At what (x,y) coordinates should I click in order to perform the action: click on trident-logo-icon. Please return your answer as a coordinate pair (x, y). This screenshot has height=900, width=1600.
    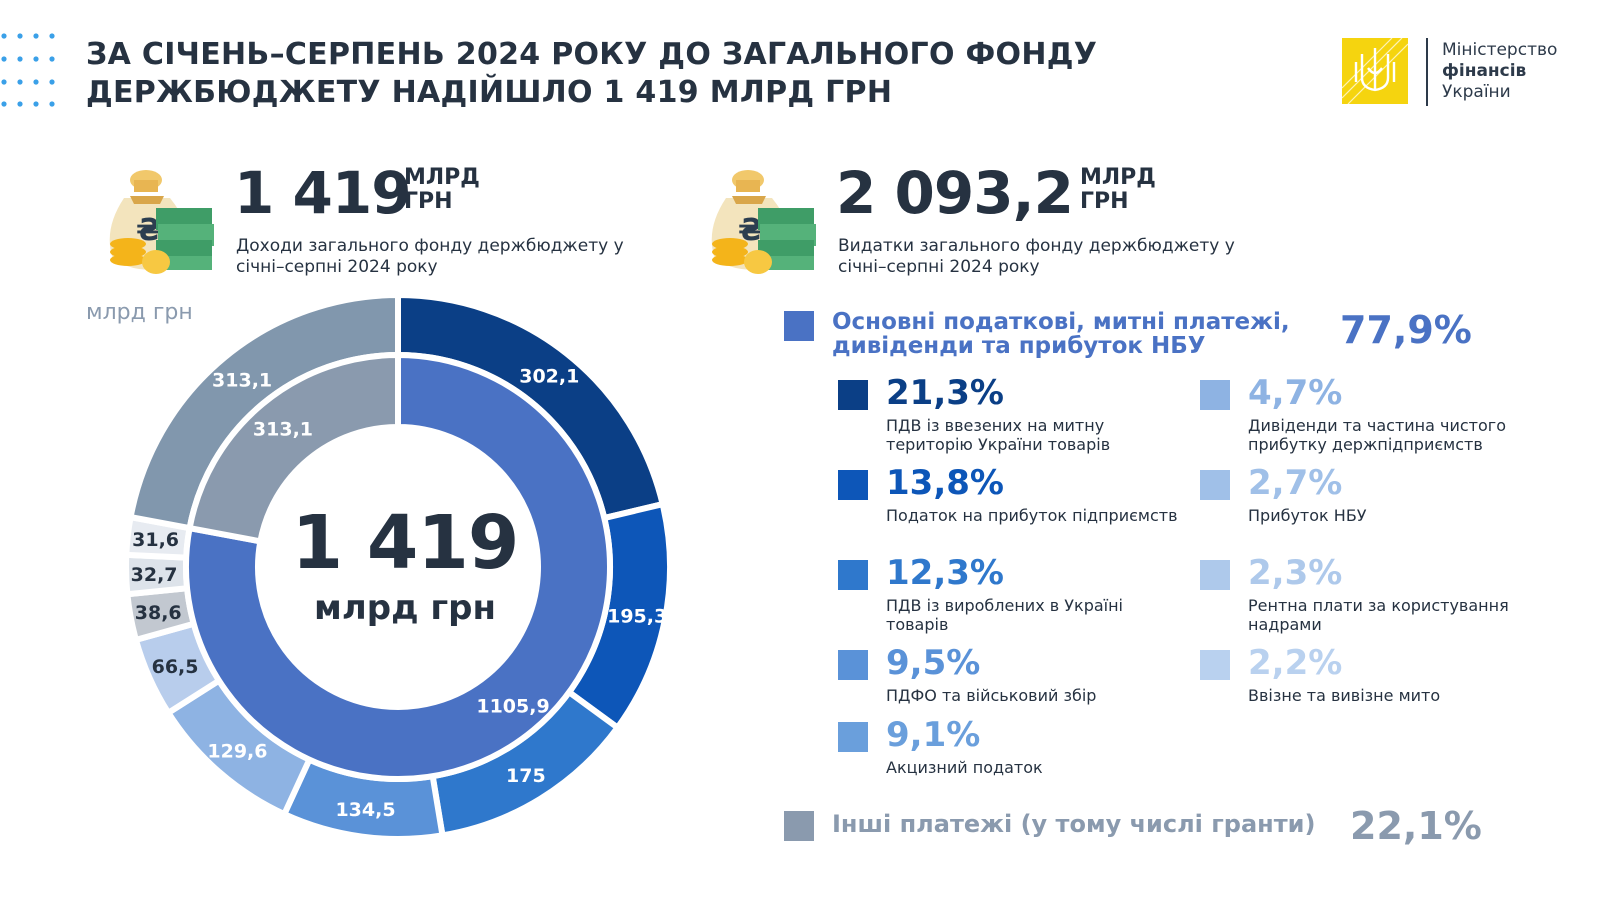
    Looking at the image, I should click on (1375, 71).